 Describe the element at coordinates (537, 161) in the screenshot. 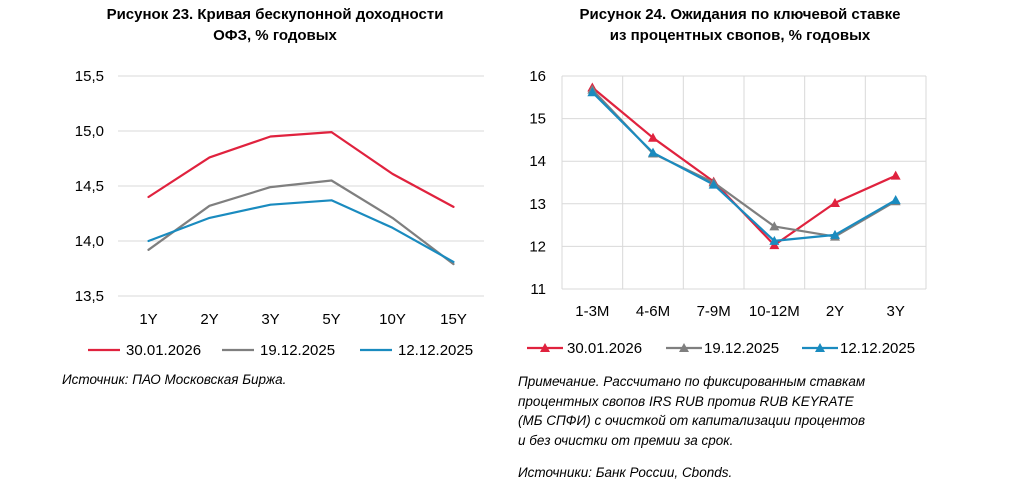

I see `y-tick-label: 14` at that location.